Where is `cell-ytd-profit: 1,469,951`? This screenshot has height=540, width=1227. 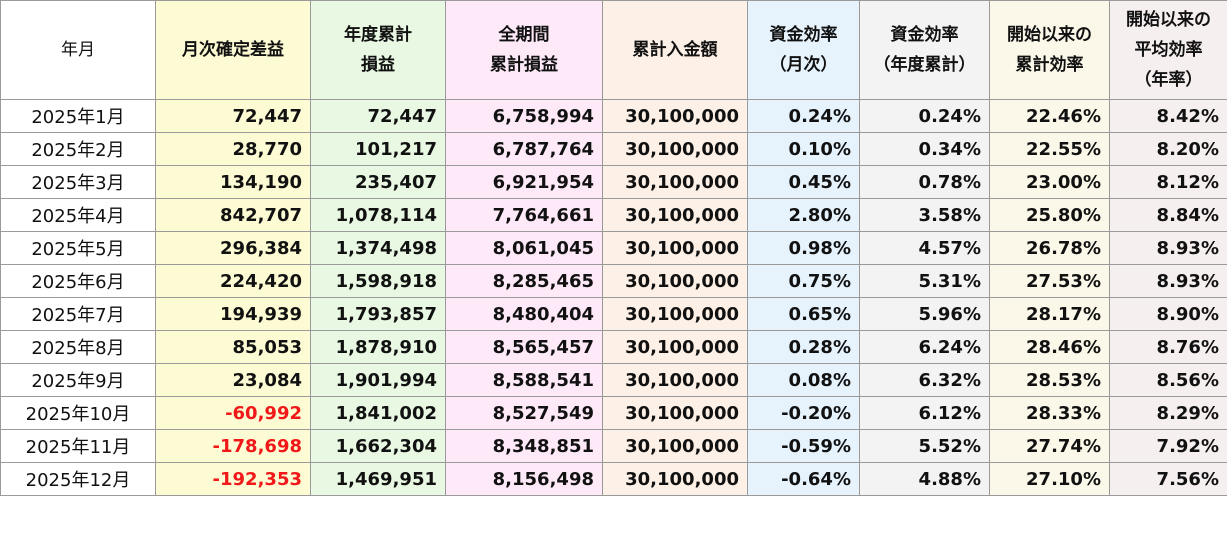
cell-ytd-profit: 1,469,951 is located at coordinates (378, 479).